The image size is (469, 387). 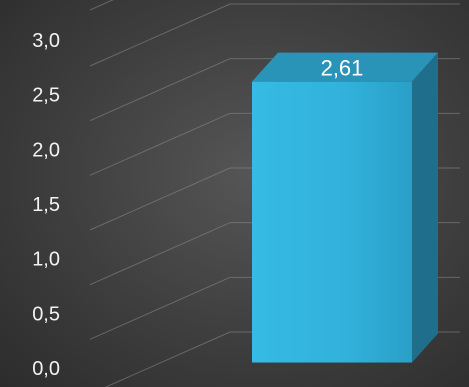 What do you see at coordinates (46, 150) in the screenshot?
I see `y-tick-label: 2,0` at bounding box center [46, 150].